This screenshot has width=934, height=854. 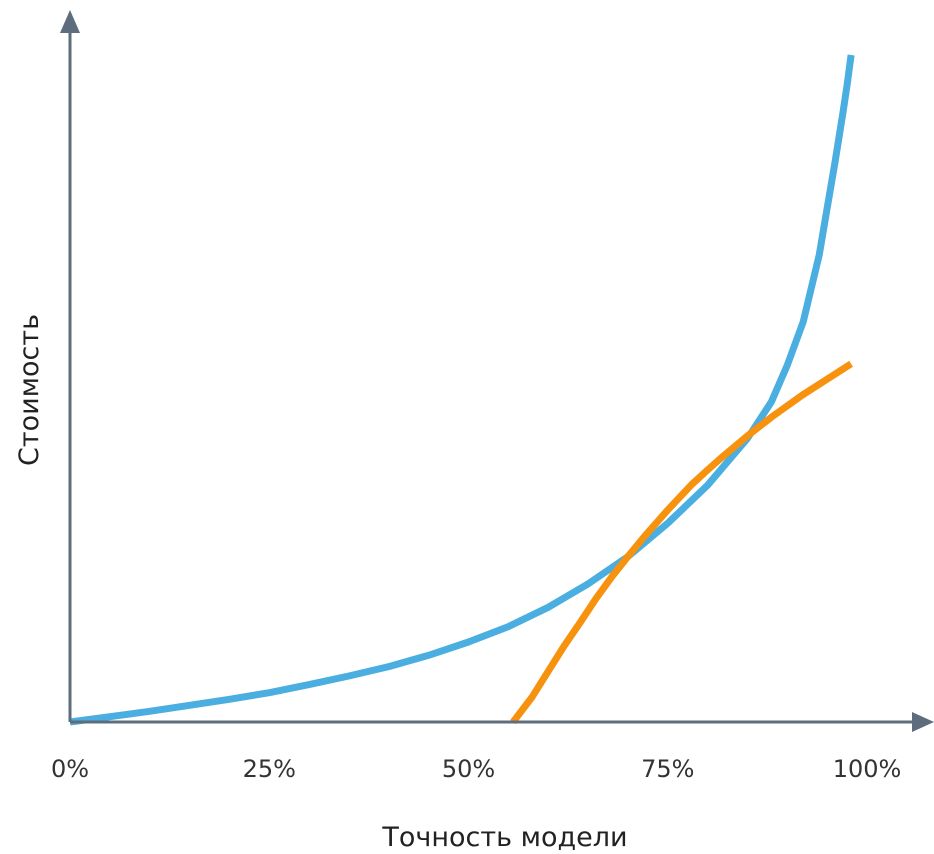 I want to click on x-tick-label: 0%, so click(x=70, y=769).